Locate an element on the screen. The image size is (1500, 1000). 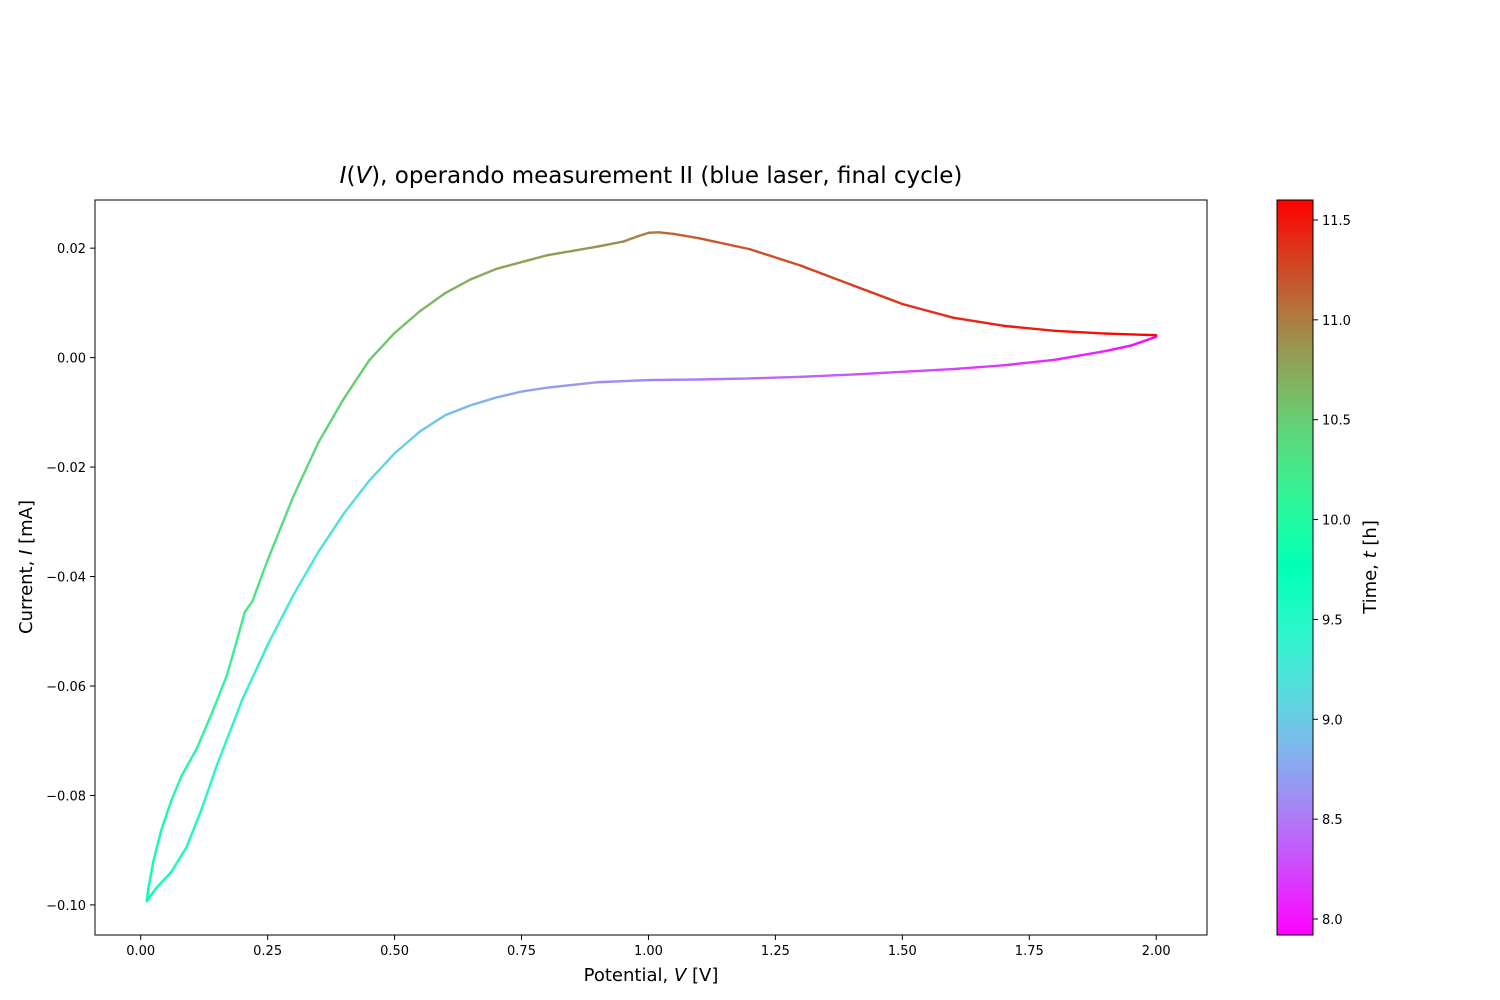
colorbar-tick-label: 10.0 is located at coordinates (1336, 521).